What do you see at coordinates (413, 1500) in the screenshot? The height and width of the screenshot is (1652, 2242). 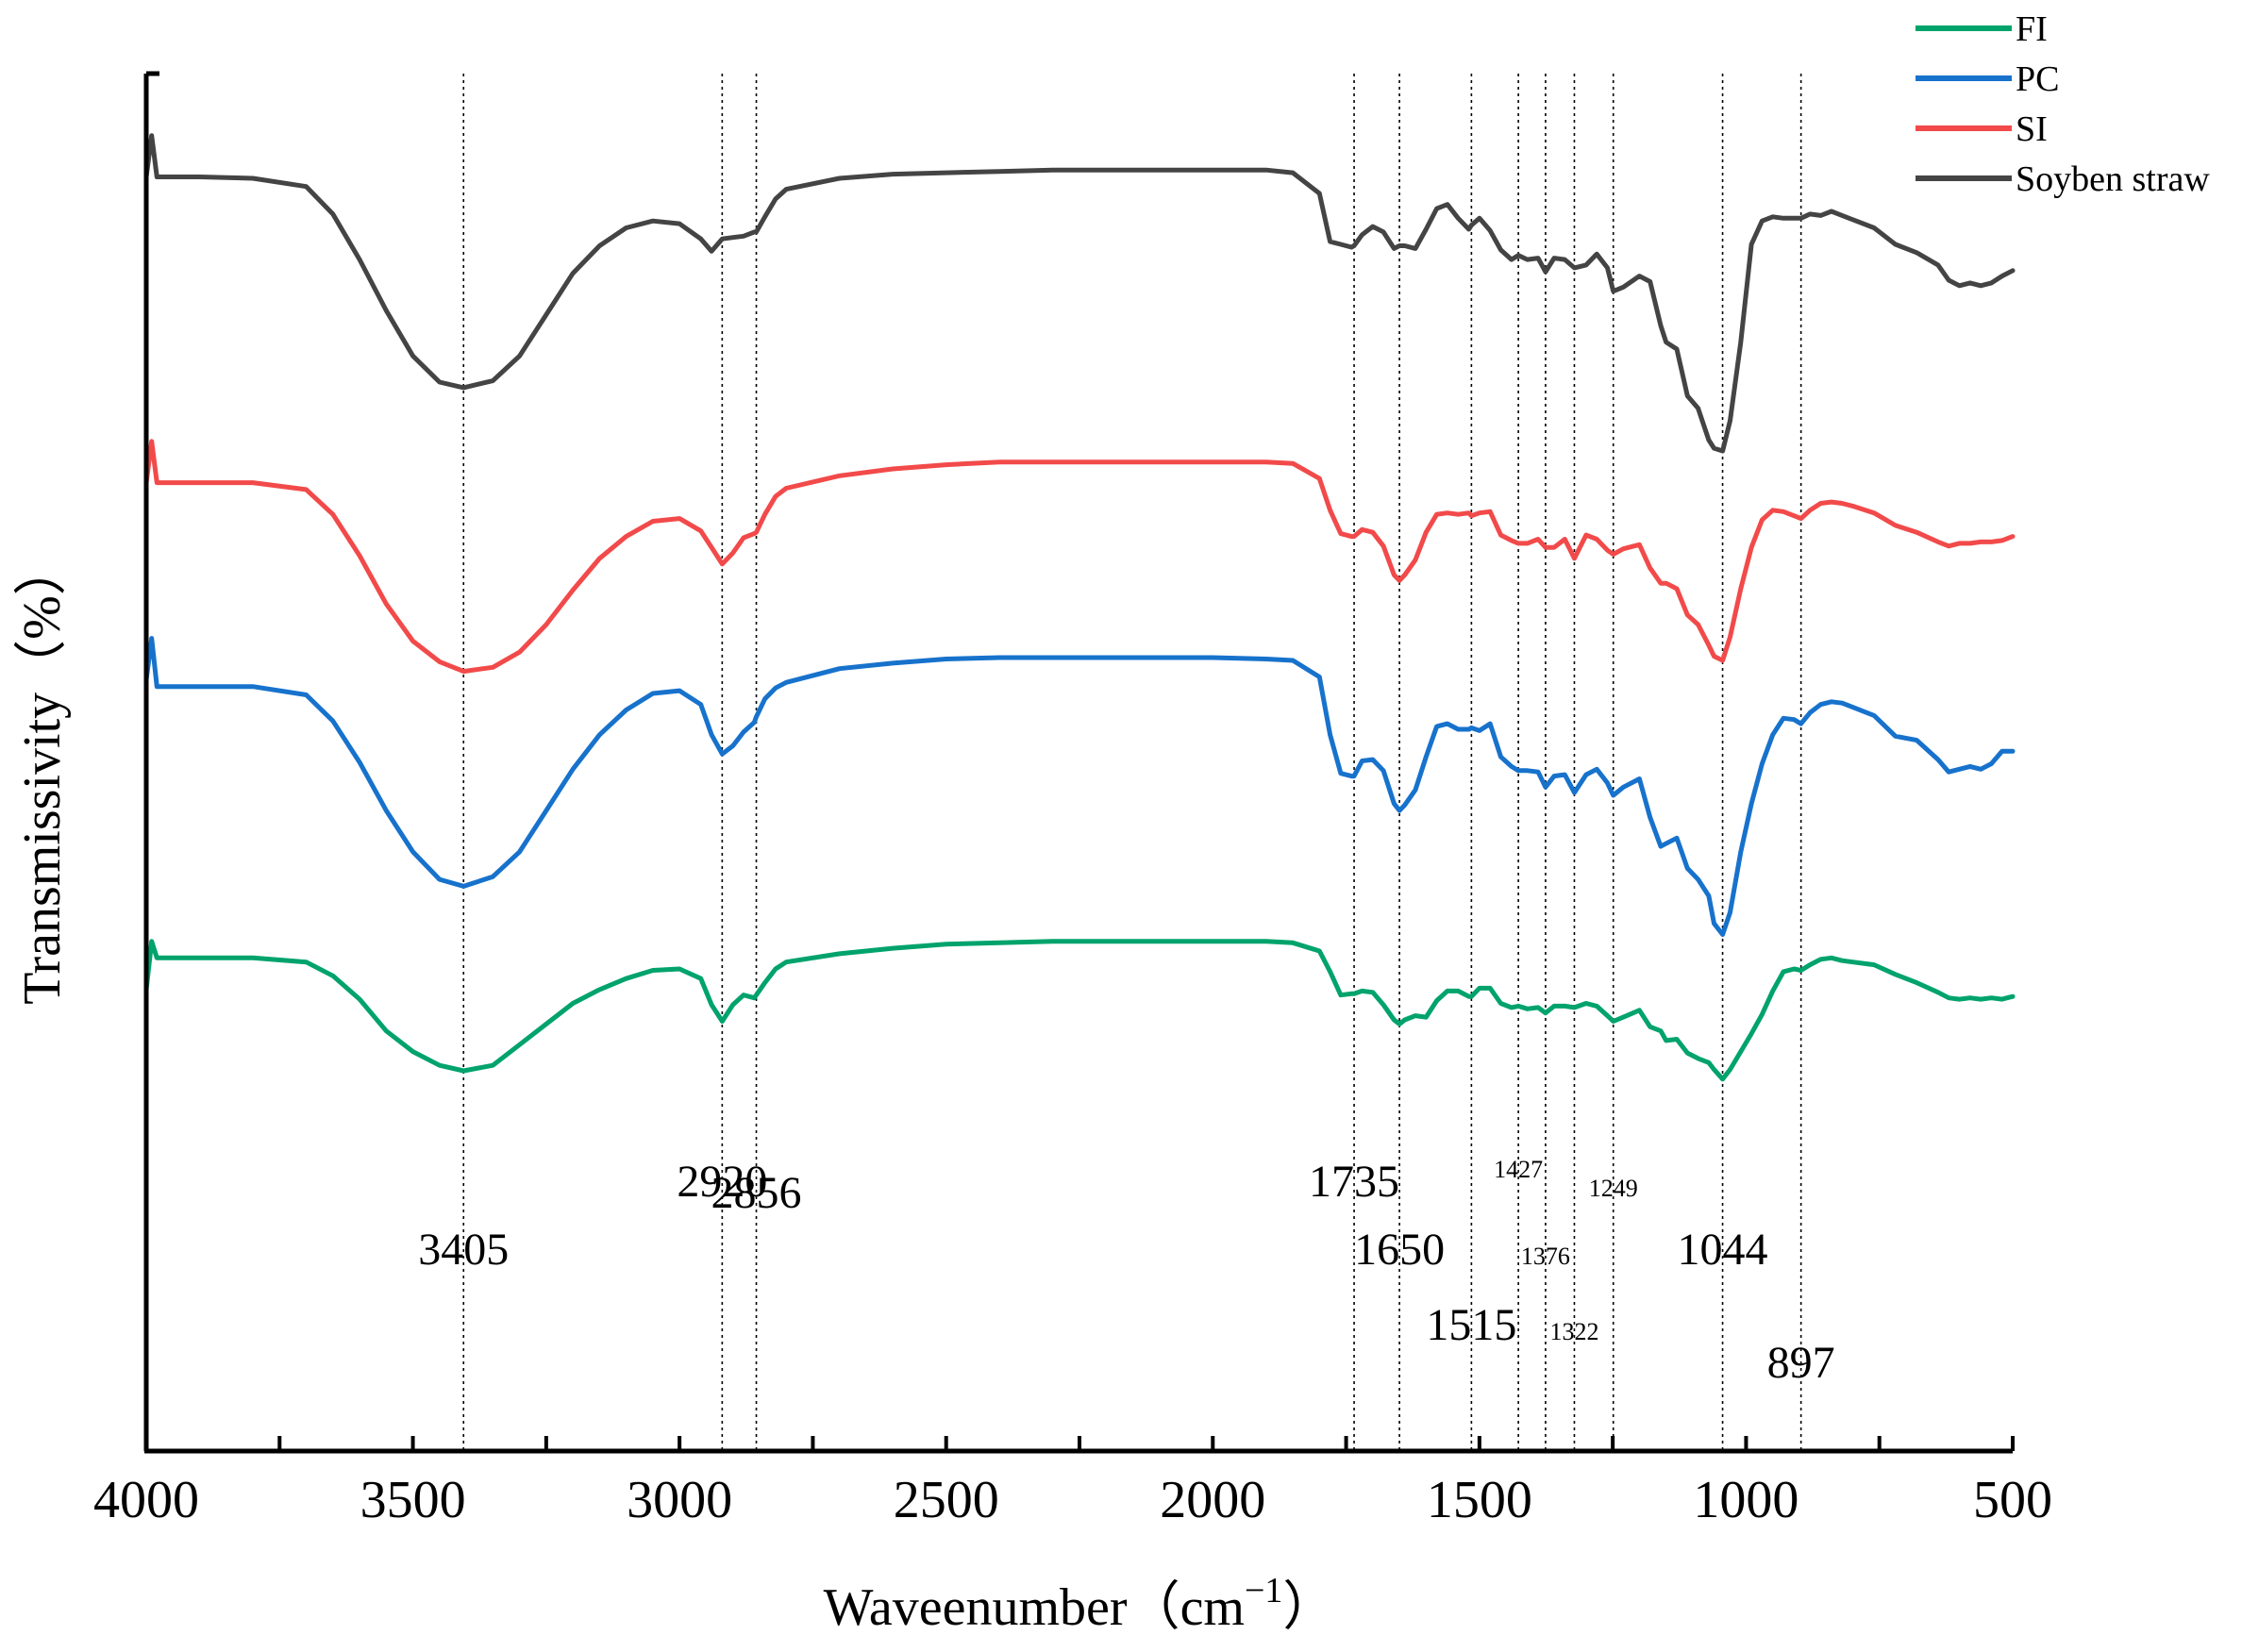 I see `x-tick-label: 3500` at bounding box center [413, 1500].